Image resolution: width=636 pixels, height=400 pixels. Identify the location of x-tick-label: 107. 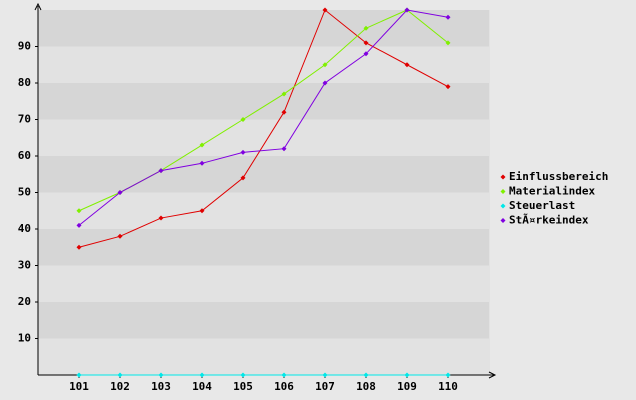
(325, 386).